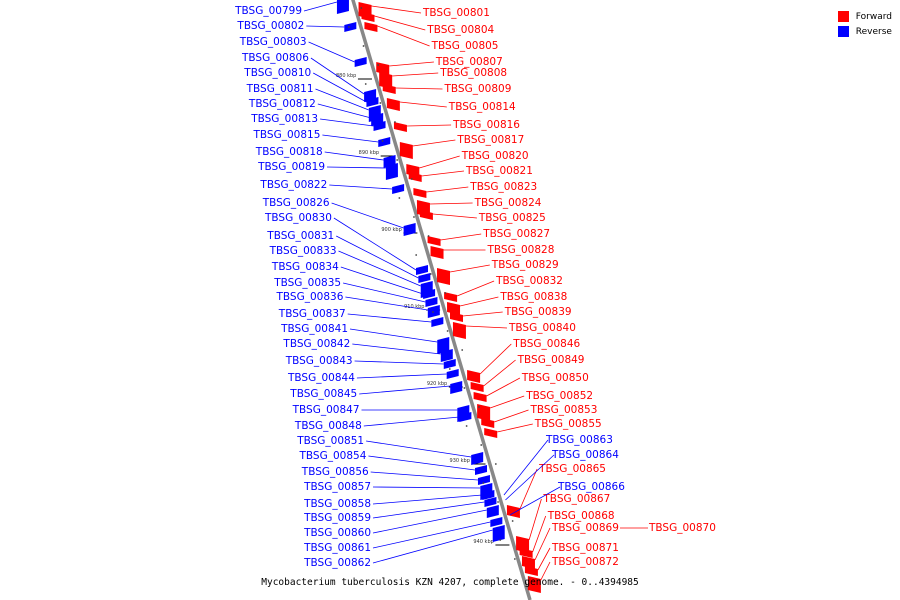  What do you see at coordinates (521, 250) in the screenshot?
I see `forward-gene-label: TBSG_00828` at bounding box center [521, 250].